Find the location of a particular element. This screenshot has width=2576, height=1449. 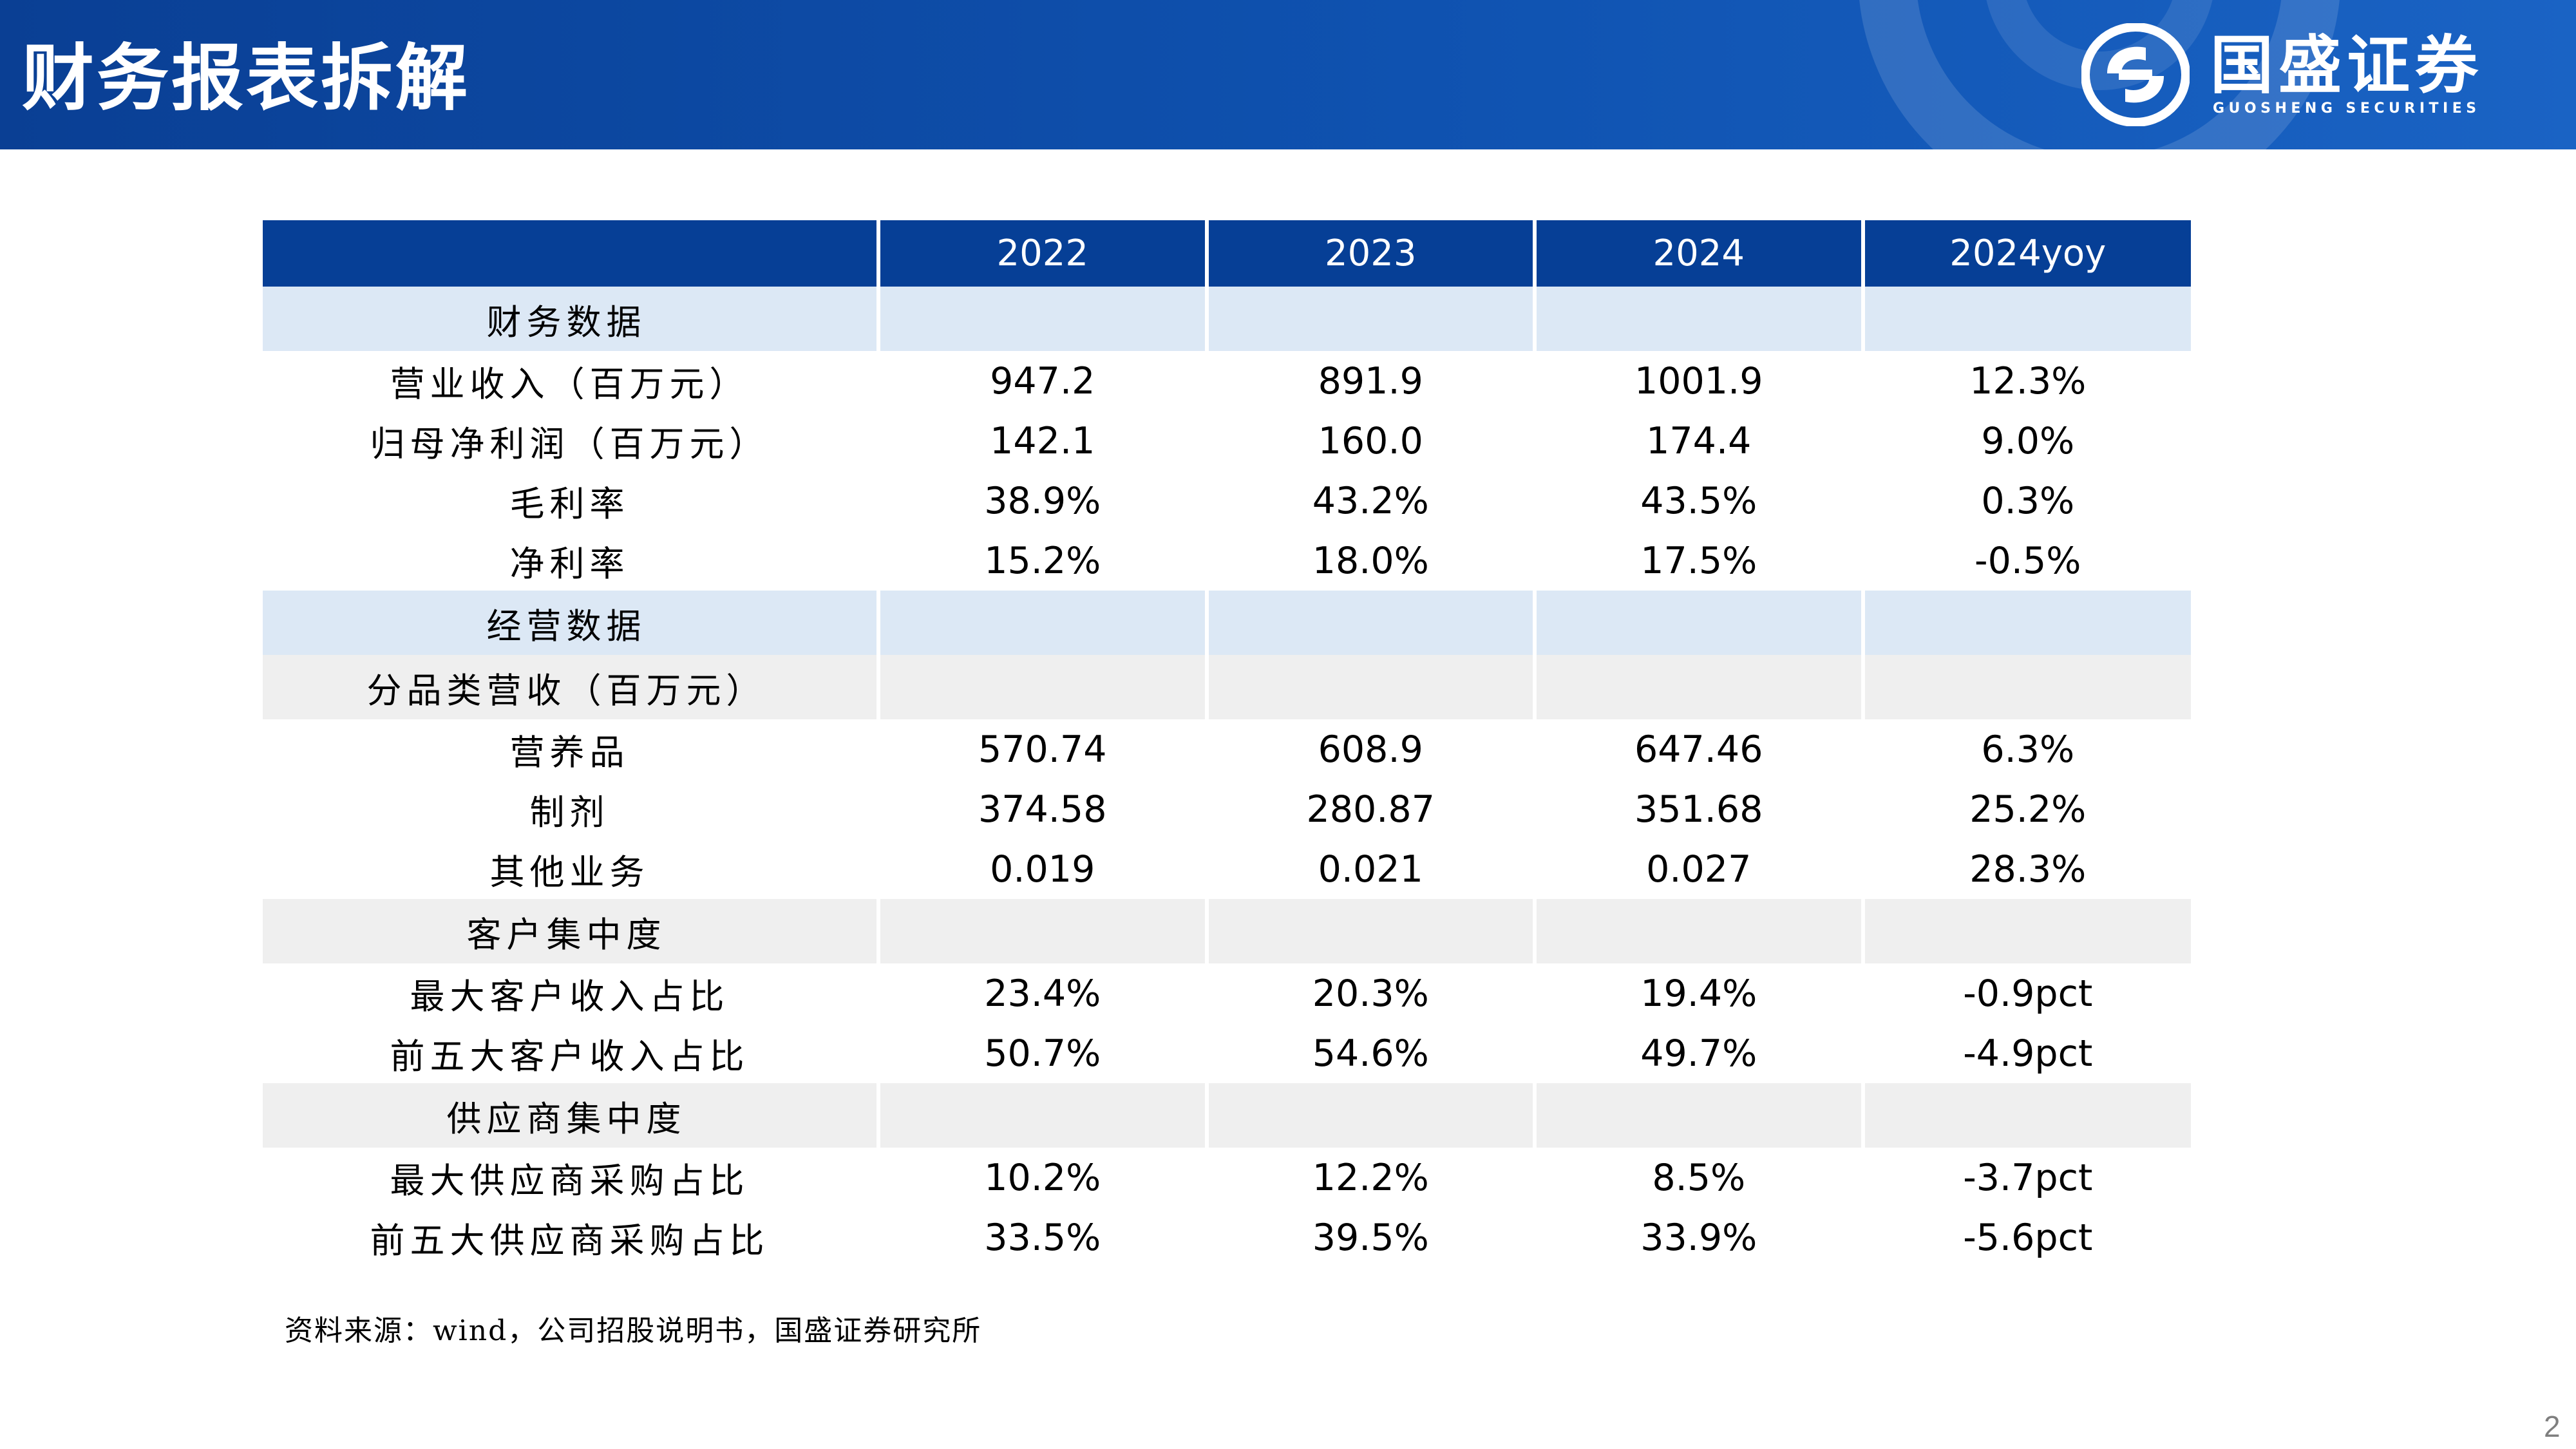

table-cell: 54.6% is located at coordinates (1370, 1053).